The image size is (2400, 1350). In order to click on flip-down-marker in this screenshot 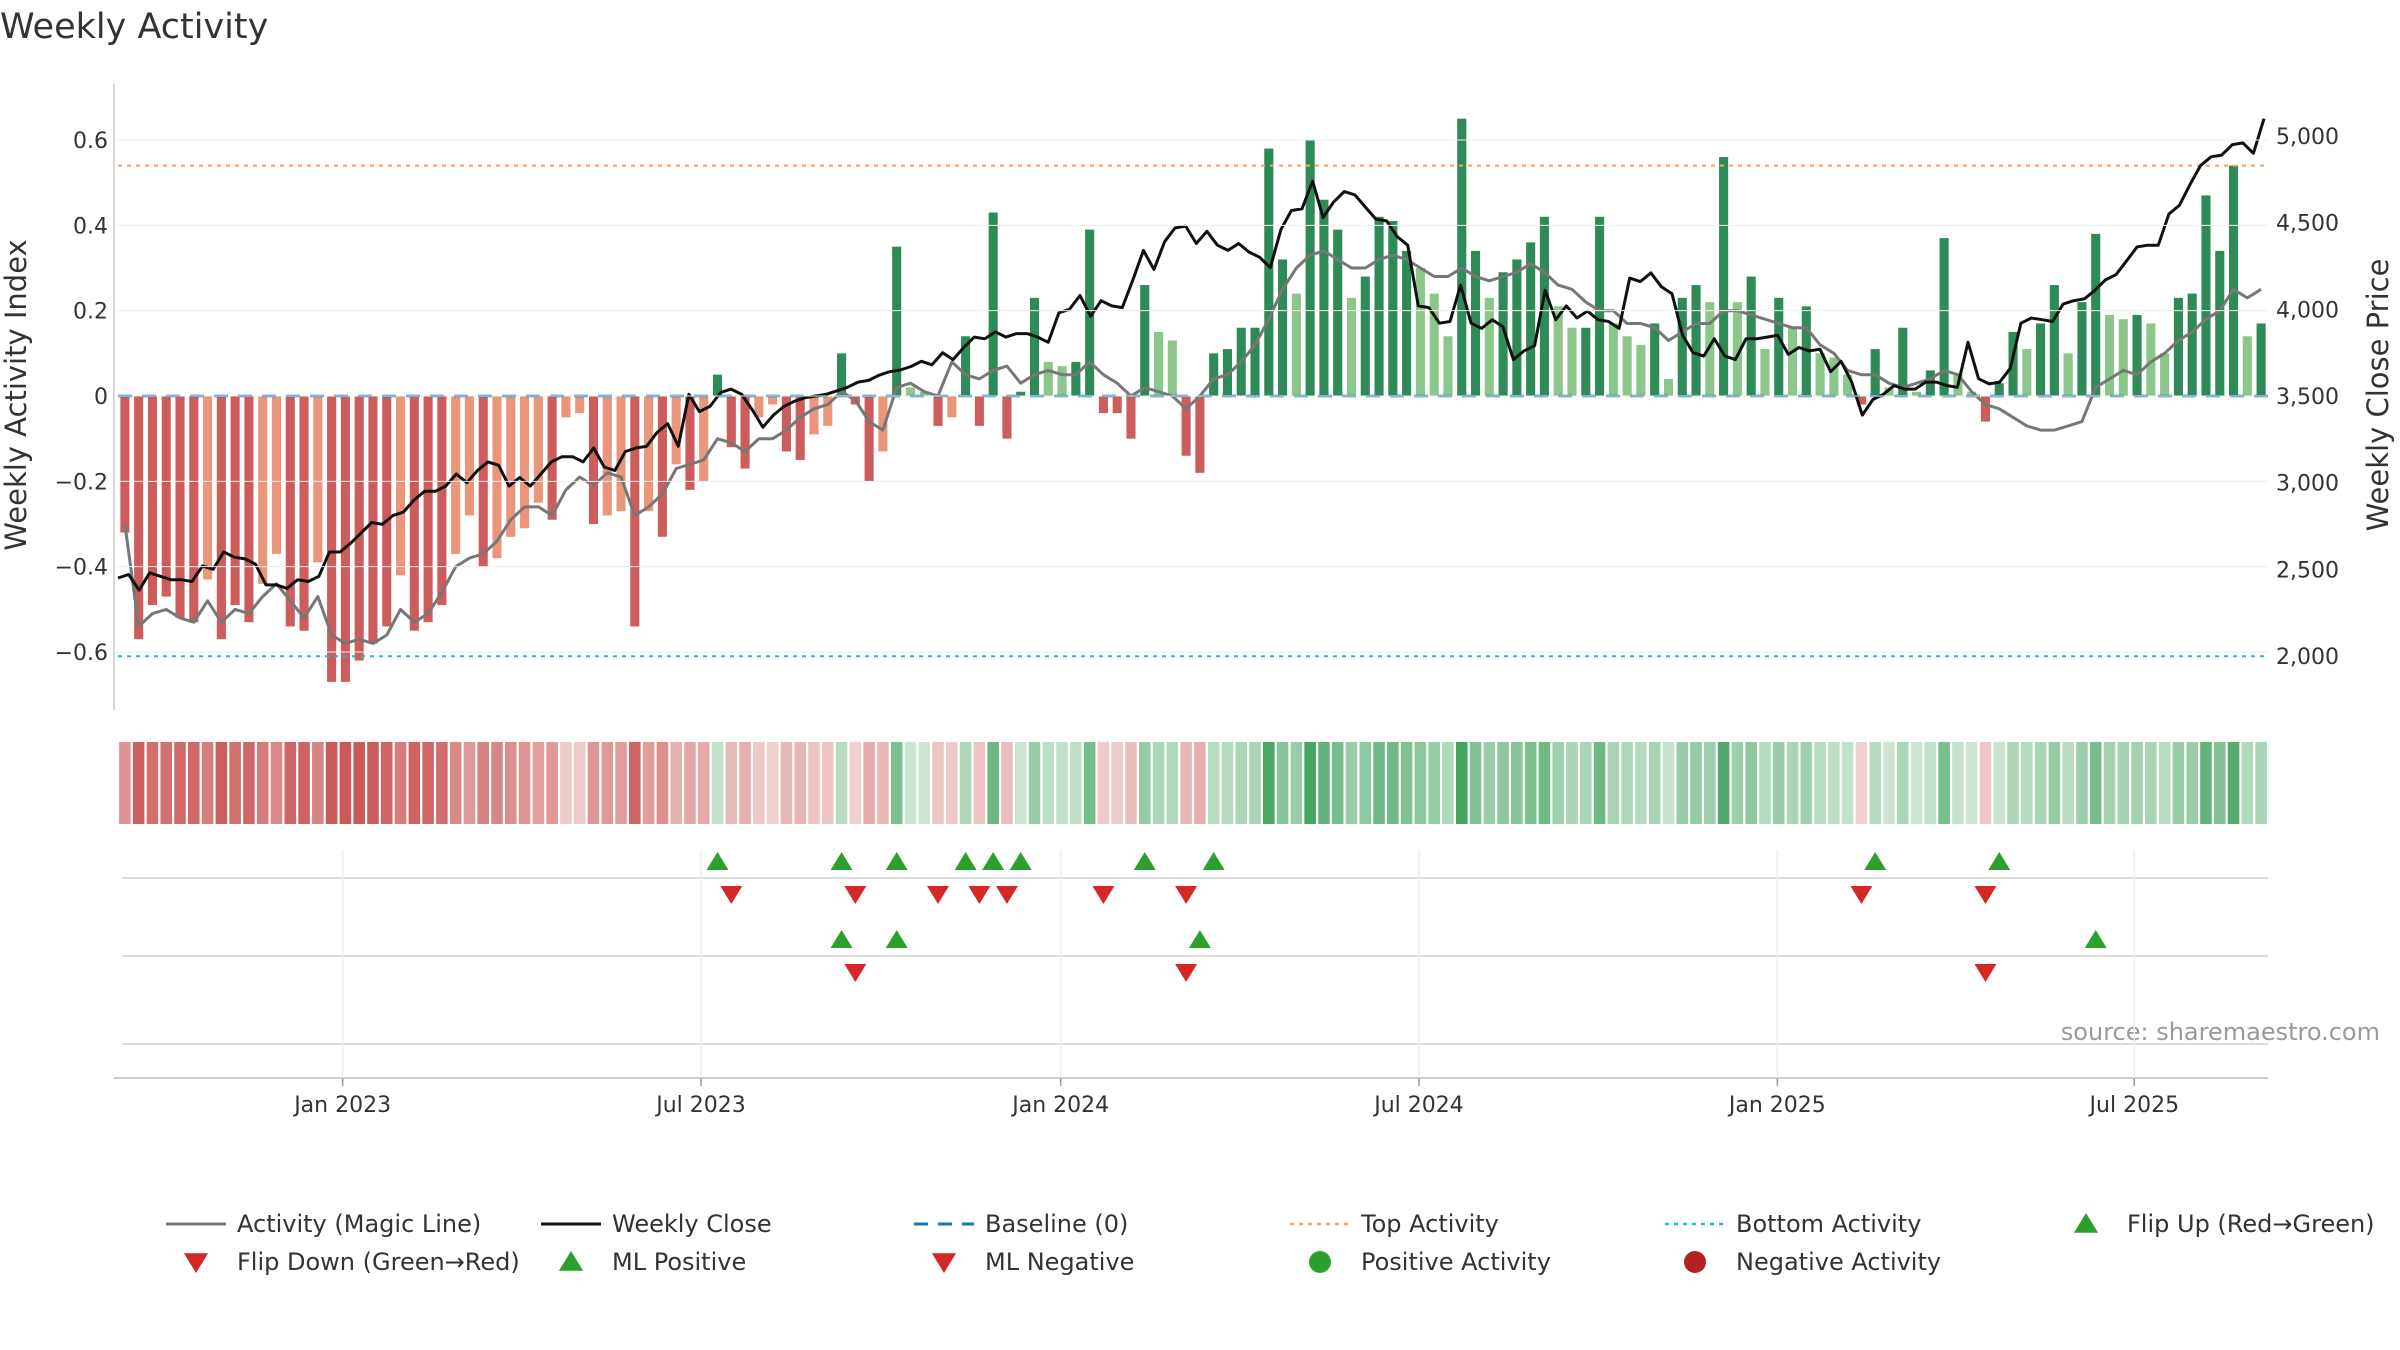, I will do `click(979, 895)`.